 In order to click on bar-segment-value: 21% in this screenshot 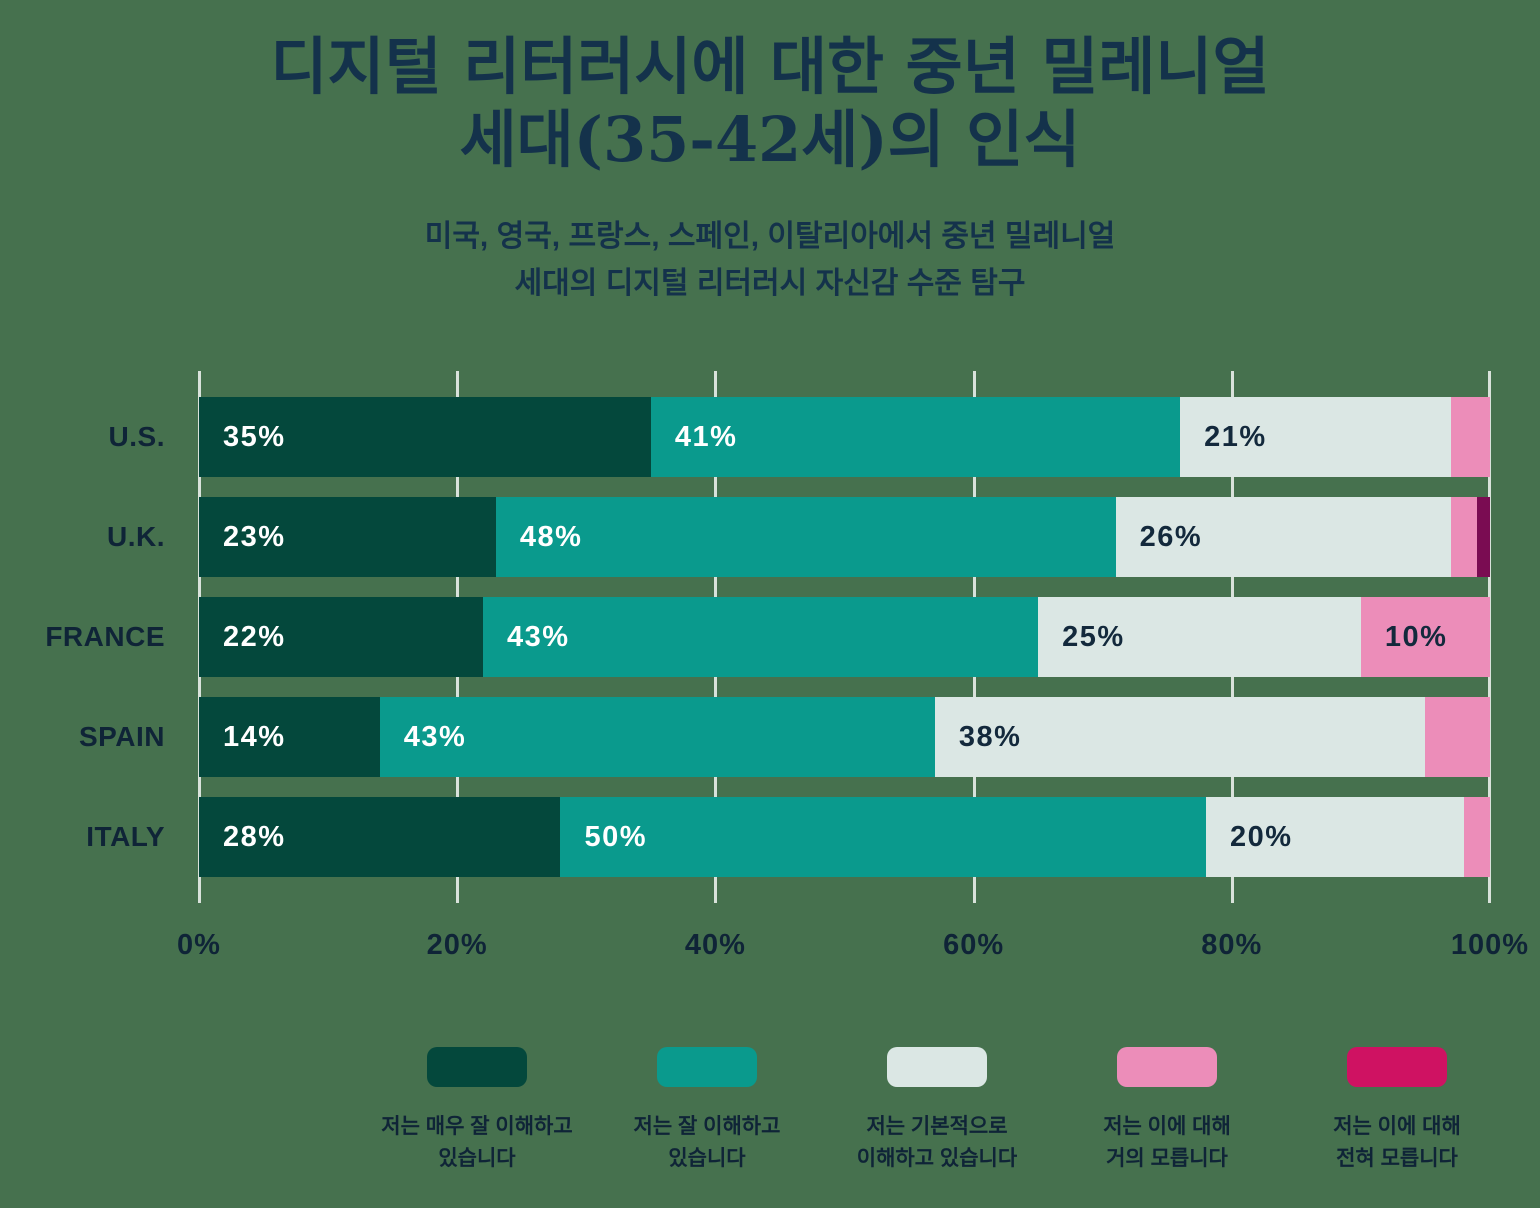, I will do `click(1235, 436)`.